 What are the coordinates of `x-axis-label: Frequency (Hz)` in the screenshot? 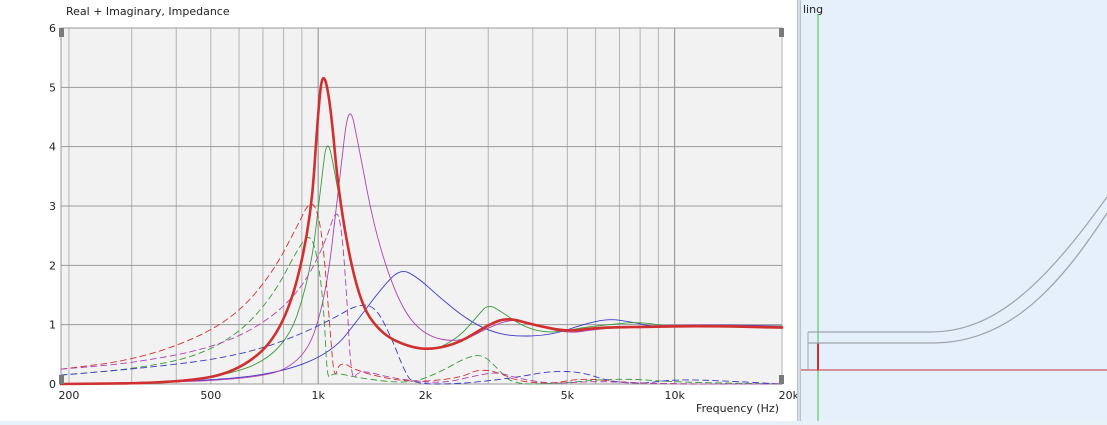 It's located at (737, 408).